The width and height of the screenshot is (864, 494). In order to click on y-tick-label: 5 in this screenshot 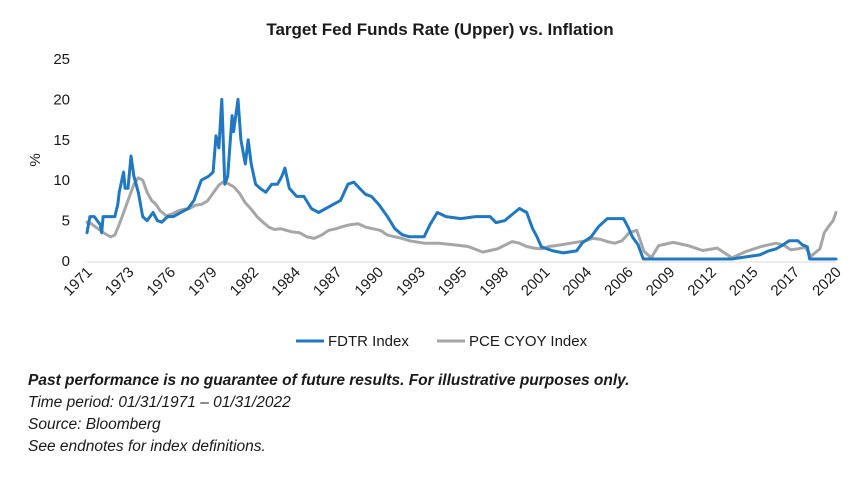, I will do `click(66, 221)`.